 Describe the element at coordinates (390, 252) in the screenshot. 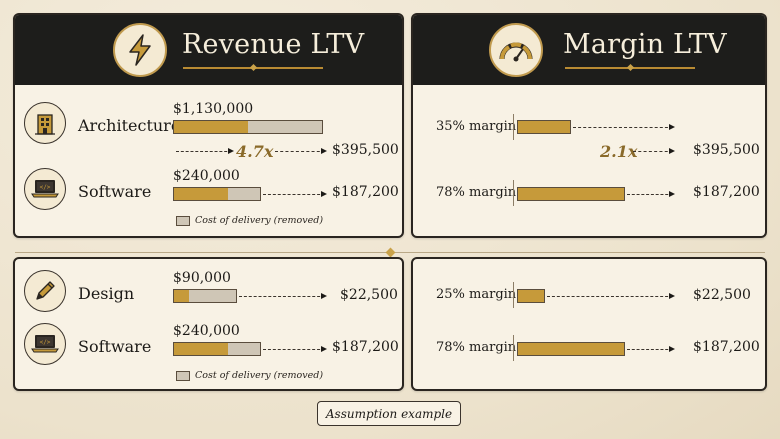

I see `center-diamond` at that location.